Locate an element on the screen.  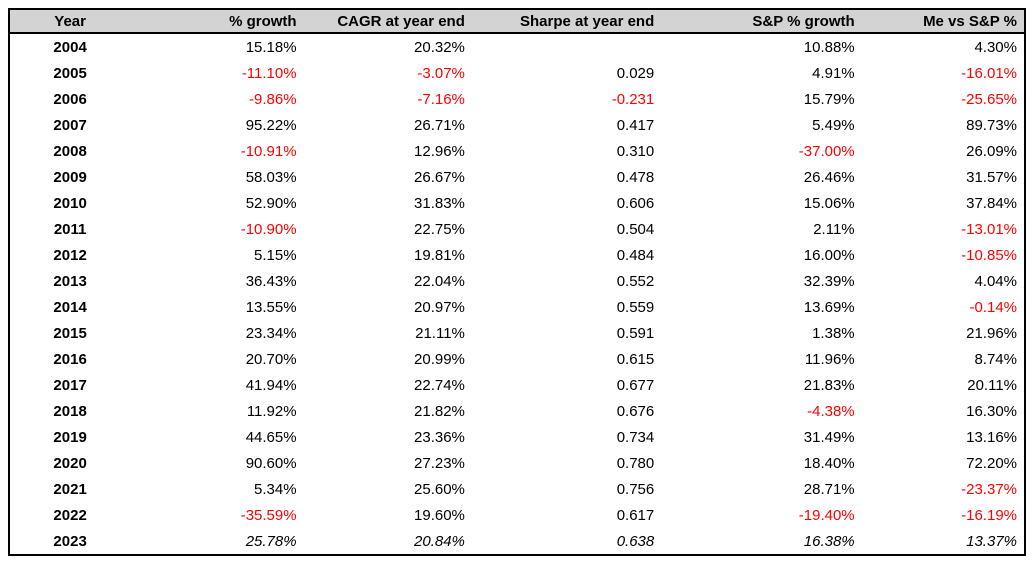
cell-pct-growth: 36.43% is located at coordinates (218, 281).